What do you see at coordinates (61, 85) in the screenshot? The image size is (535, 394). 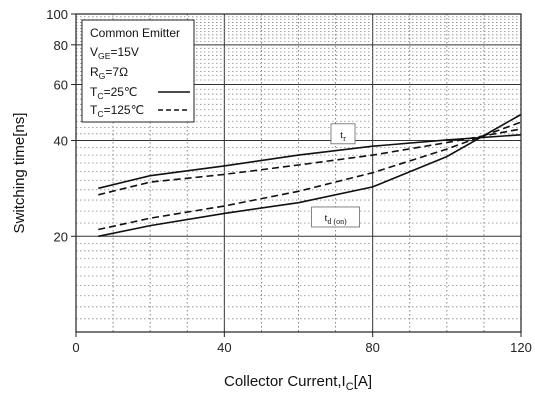 I see `y-tick-label: 60` at bounding box center [61, 85].